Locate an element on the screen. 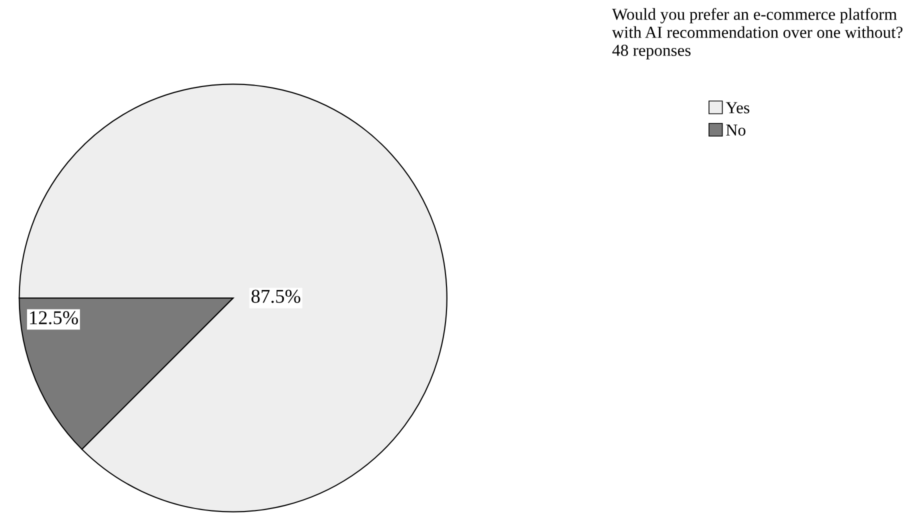  data-label: 87.5% is located at coordinates (275, 296).